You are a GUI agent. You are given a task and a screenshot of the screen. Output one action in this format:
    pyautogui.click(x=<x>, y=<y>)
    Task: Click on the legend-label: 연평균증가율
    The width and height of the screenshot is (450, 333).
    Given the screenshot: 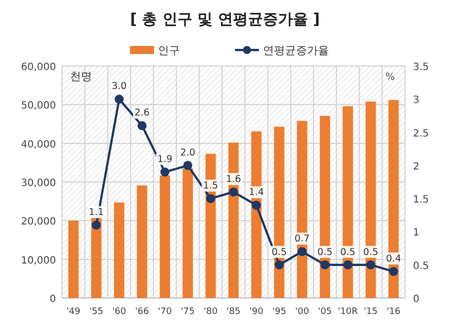 What is the action you would take?
    pyautogui.click(x=296, y=50)
    